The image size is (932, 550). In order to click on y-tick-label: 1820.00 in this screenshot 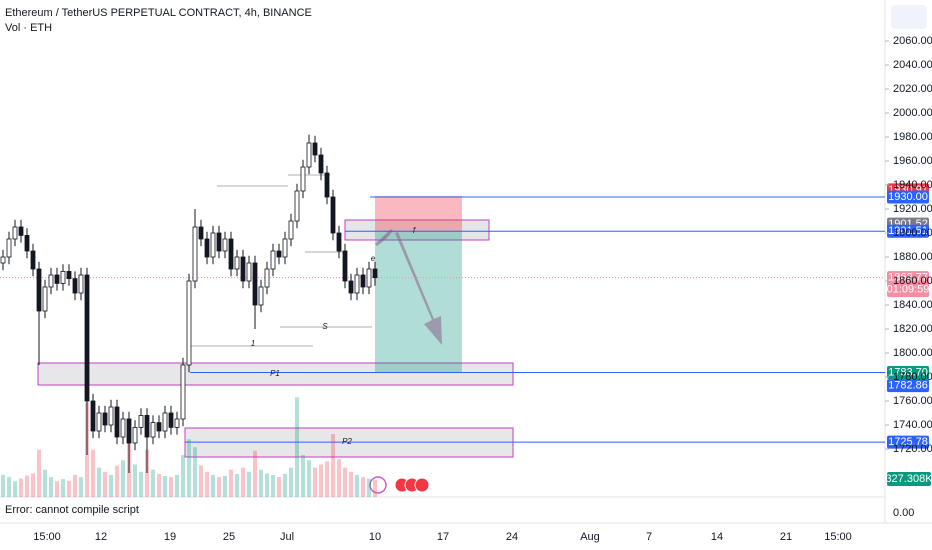, I will do `click(912, 329)`.